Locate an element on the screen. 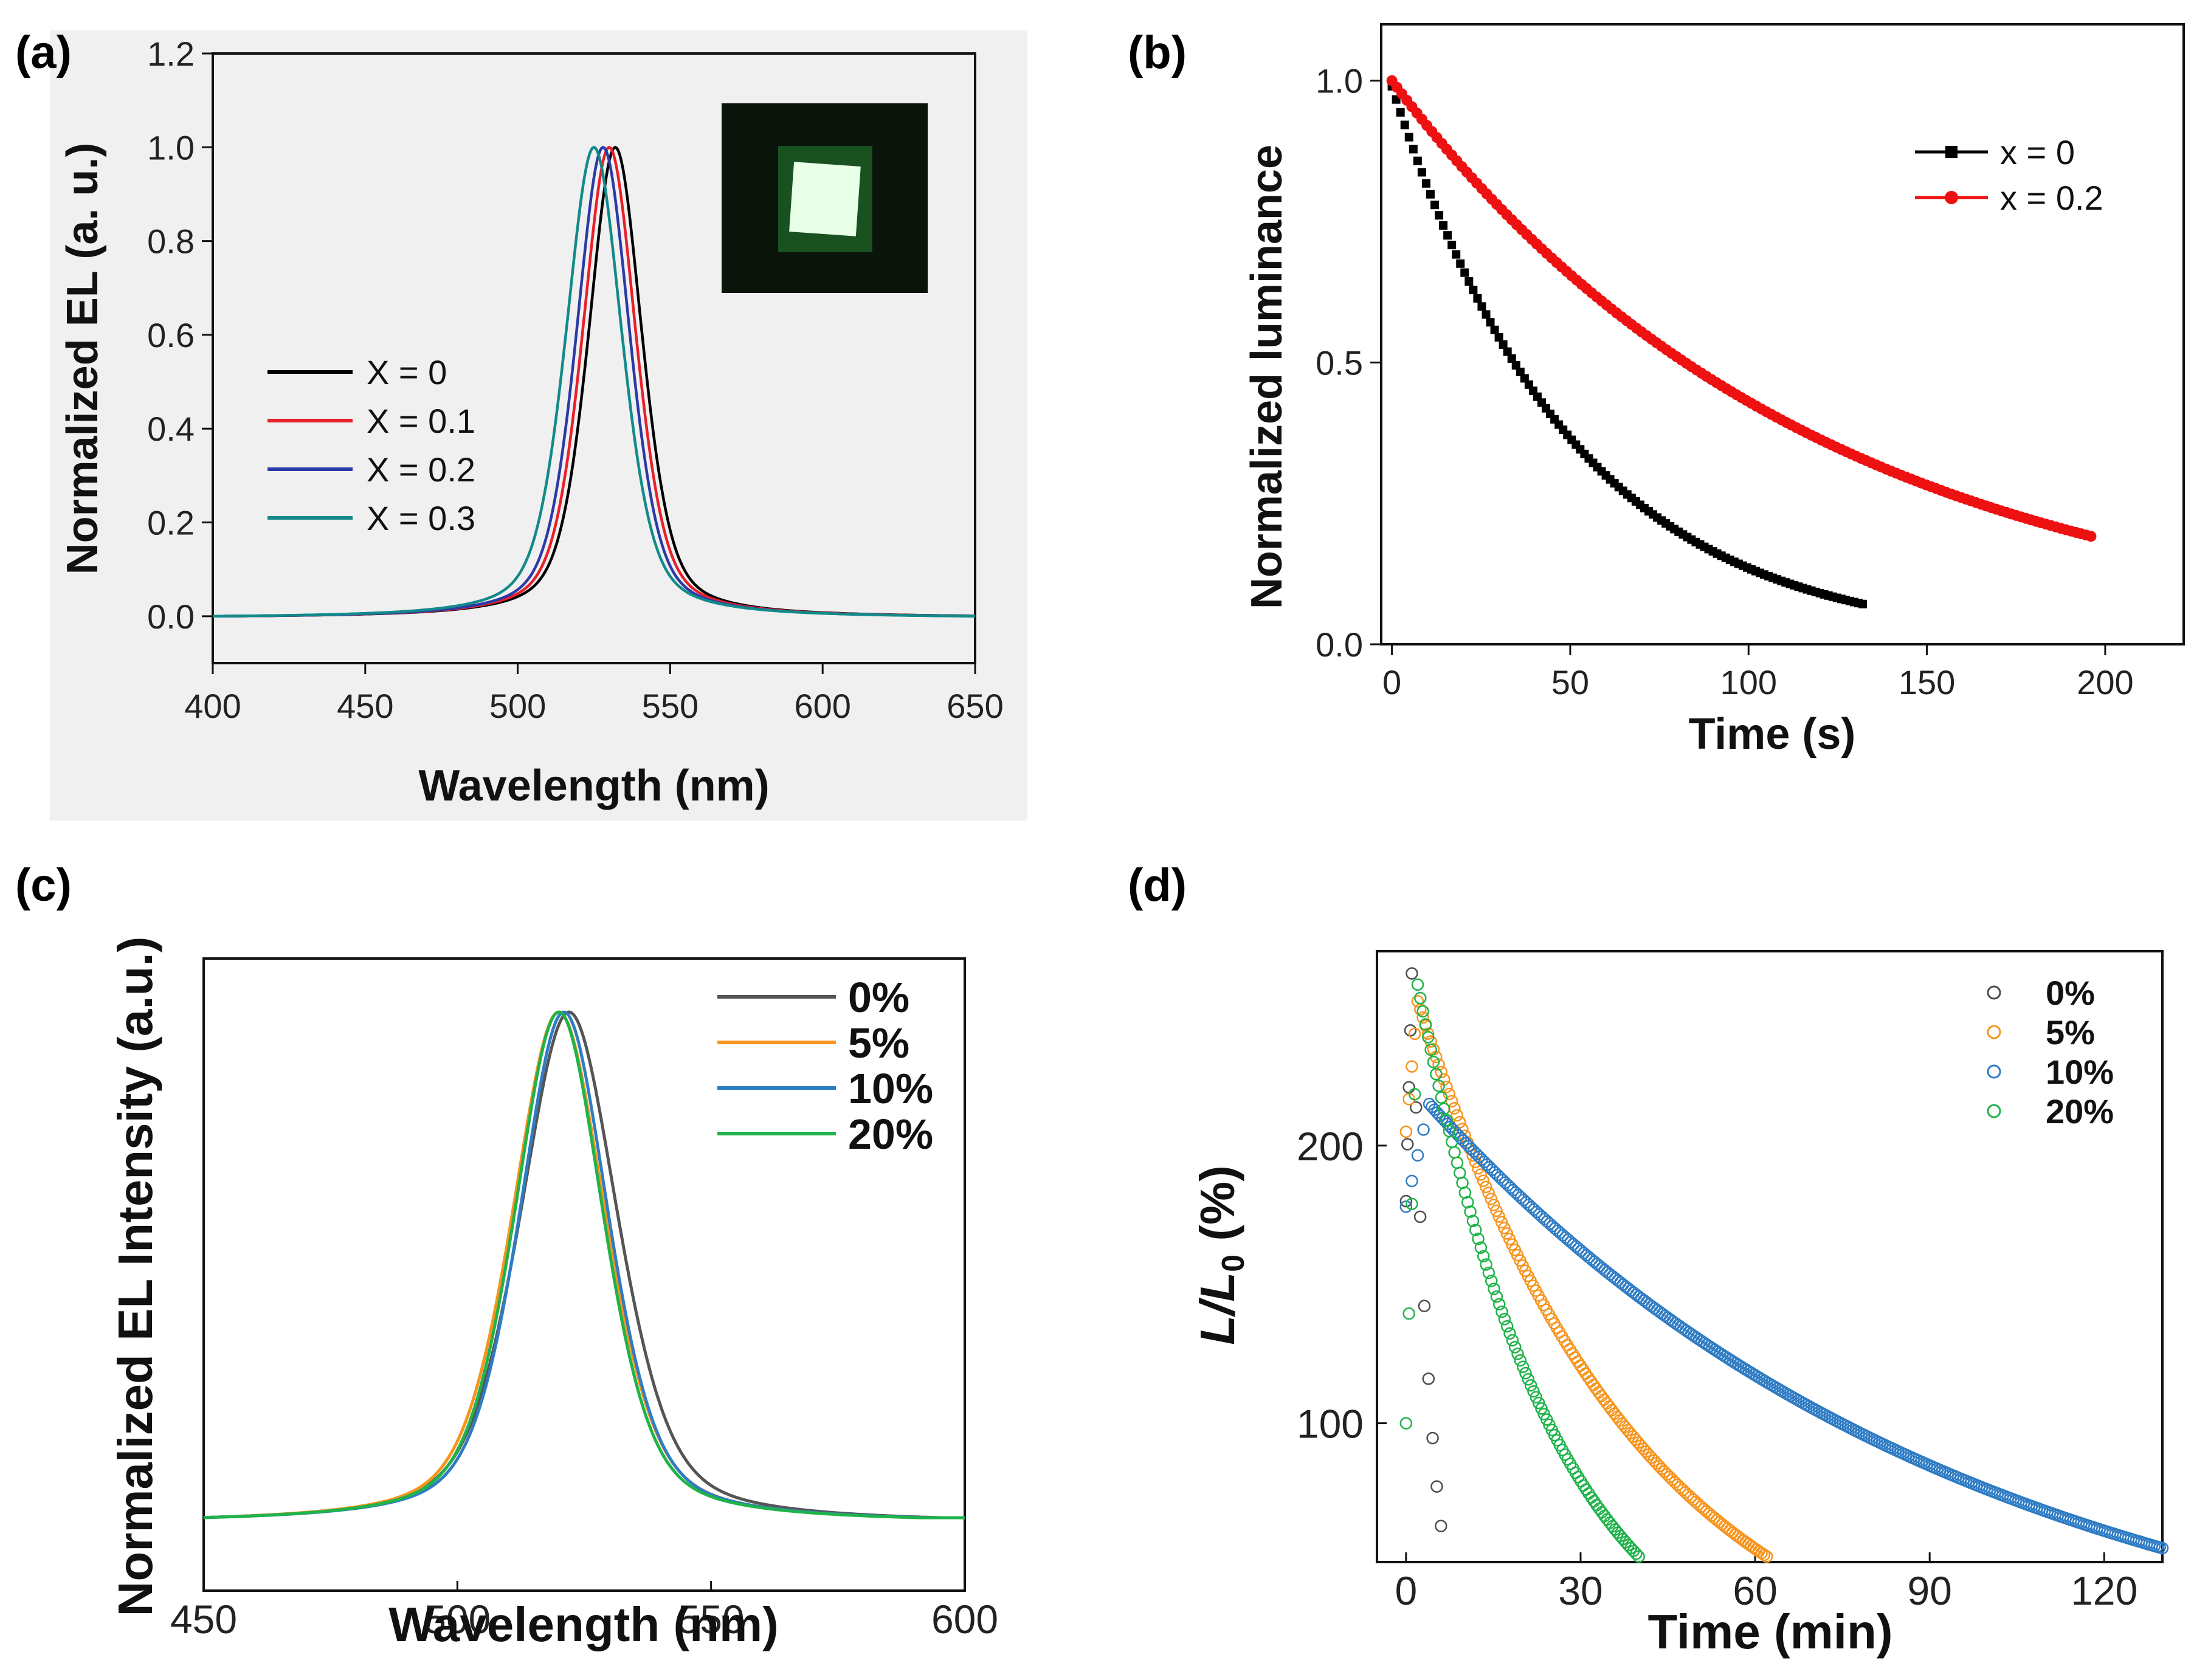 This screenshot has width=2194, height=1680. x-tick-label: 50 is located at coordinates (1570, 682).